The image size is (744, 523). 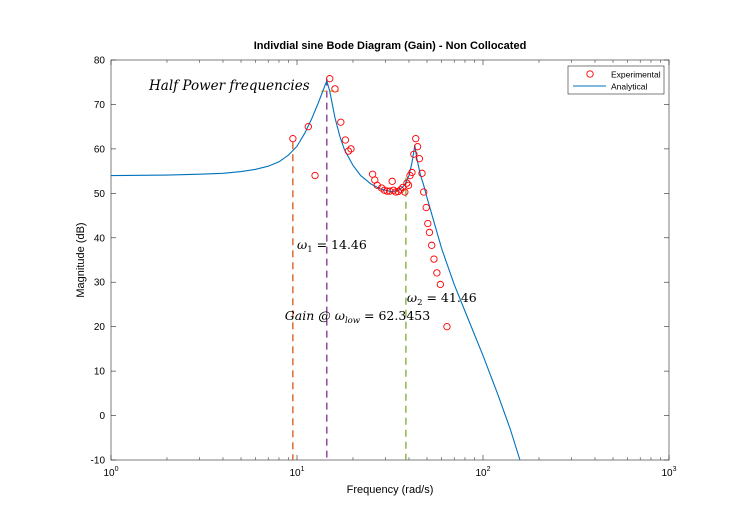 I want to click on y-axis-label: Magnitude (dB), so click(x=81, y=259).